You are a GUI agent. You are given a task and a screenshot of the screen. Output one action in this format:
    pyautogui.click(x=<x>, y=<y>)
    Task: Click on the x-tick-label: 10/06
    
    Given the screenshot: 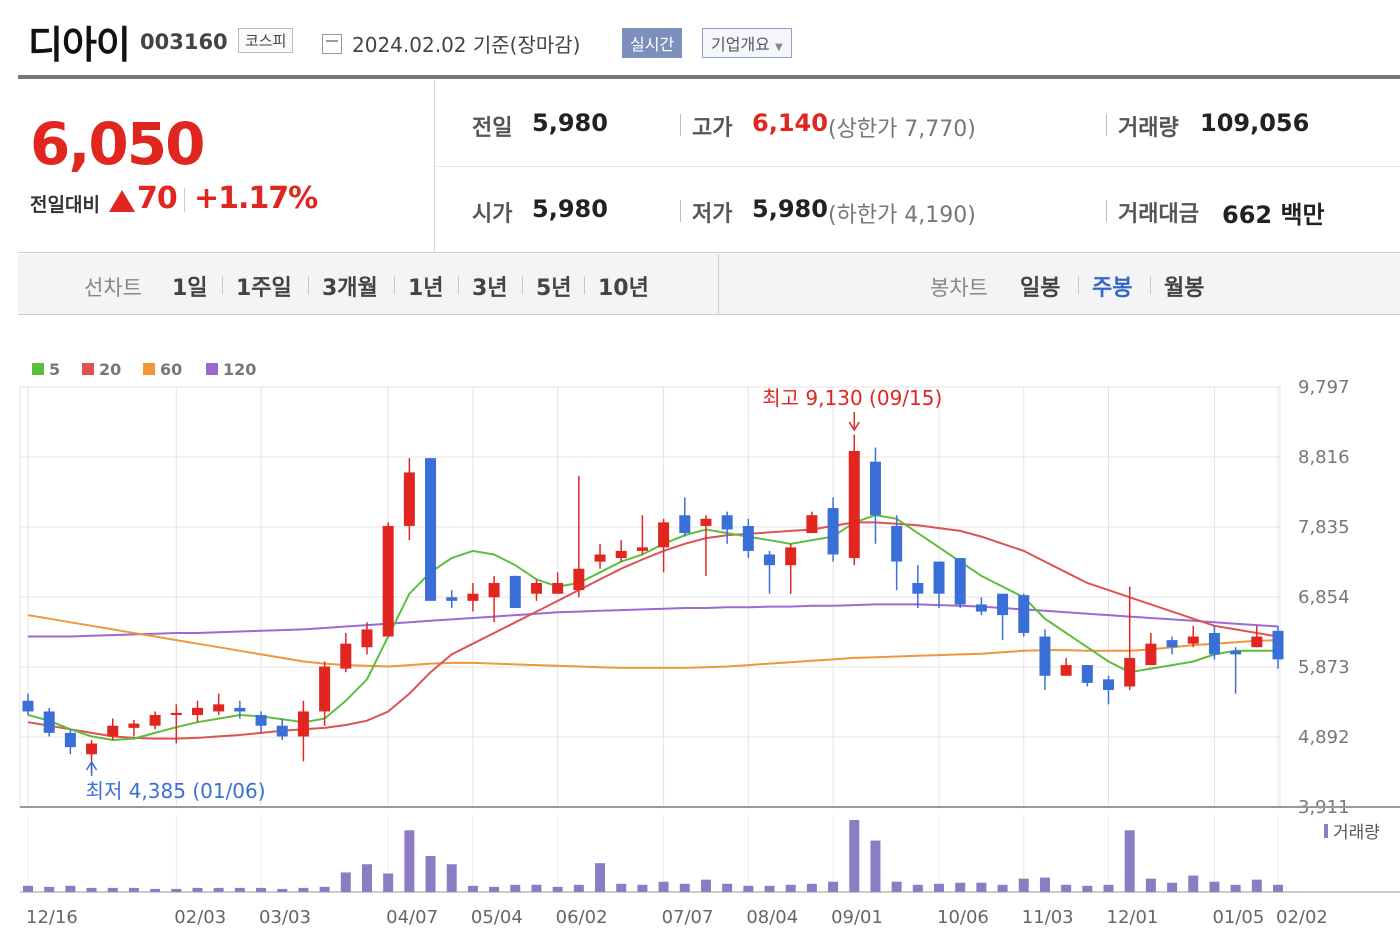 What is the action you would take?
    pyautogui.click(x=963, y=917)
    